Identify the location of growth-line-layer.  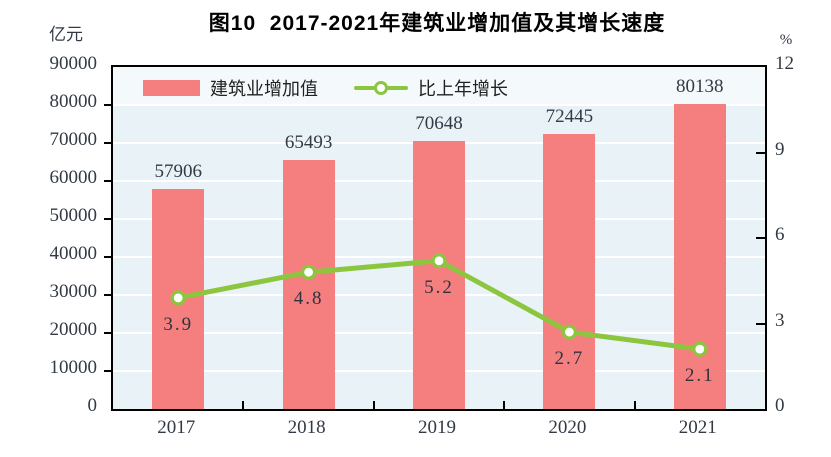
(439, 305).